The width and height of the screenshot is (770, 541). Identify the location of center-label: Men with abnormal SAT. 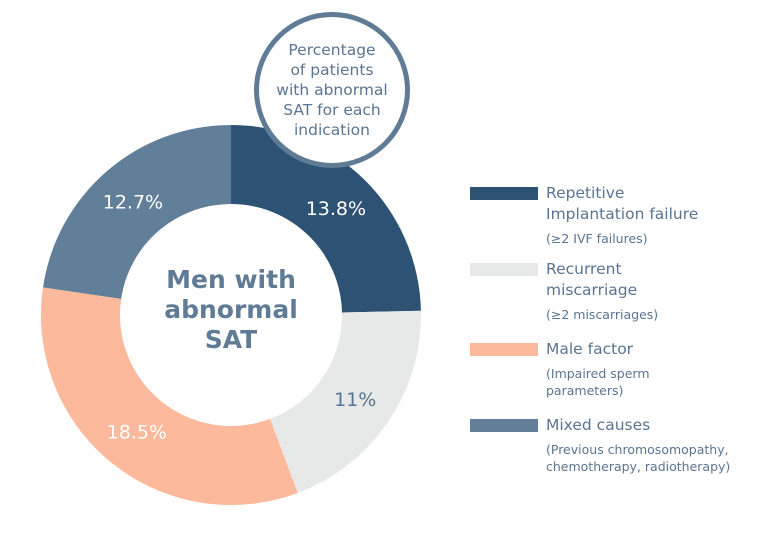
(231, 310).